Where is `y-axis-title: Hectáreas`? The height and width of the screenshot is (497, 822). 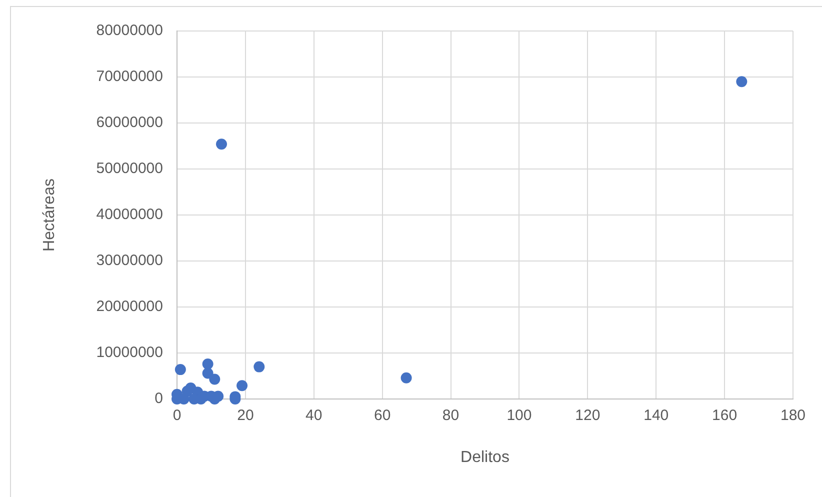 y-axis-title: Hectáreas is located at coordinates (49, 215).